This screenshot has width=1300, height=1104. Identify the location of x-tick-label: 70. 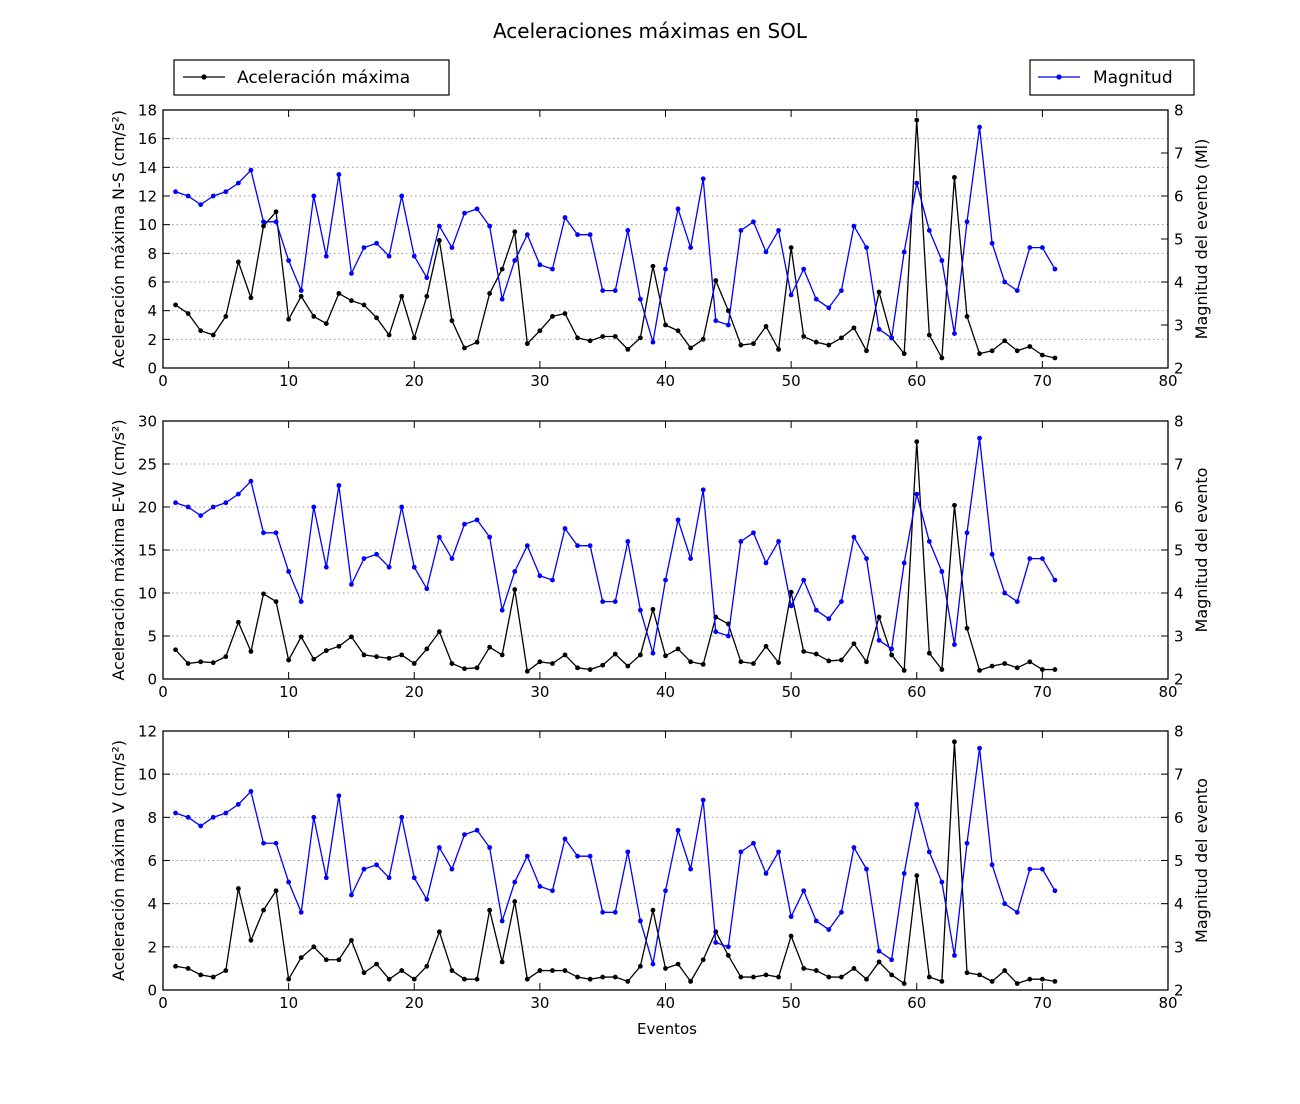
(1042, 692).